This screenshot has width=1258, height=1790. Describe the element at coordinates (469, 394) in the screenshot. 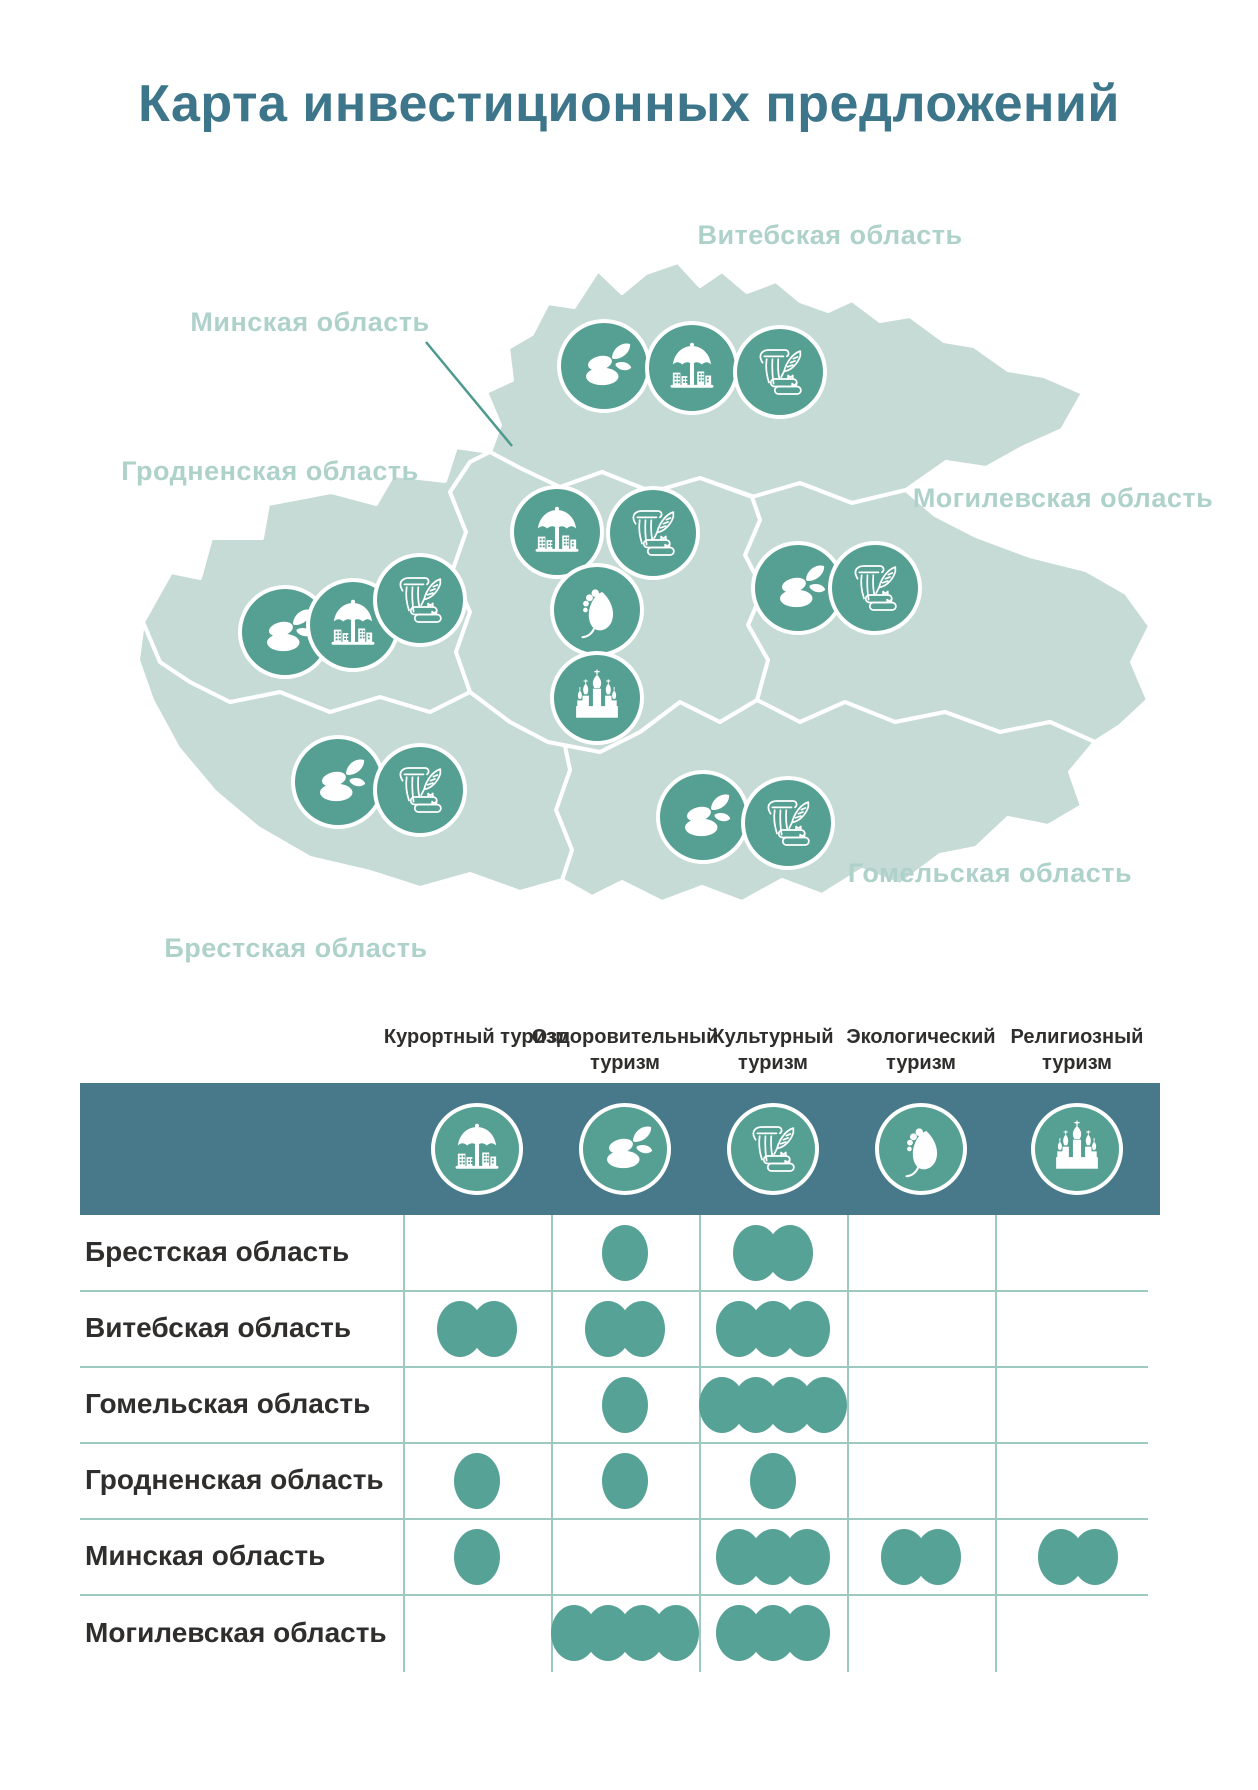

I see `minsk-pointer-line` at that location.